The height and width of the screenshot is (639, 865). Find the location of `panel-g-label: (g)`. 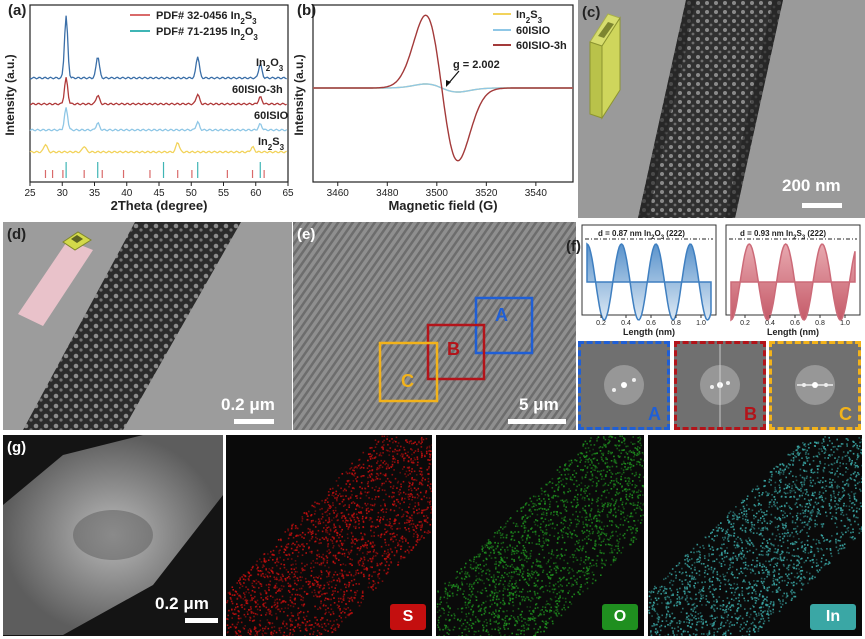

panel-g-label: (g) is located at coordinates (17, 447).